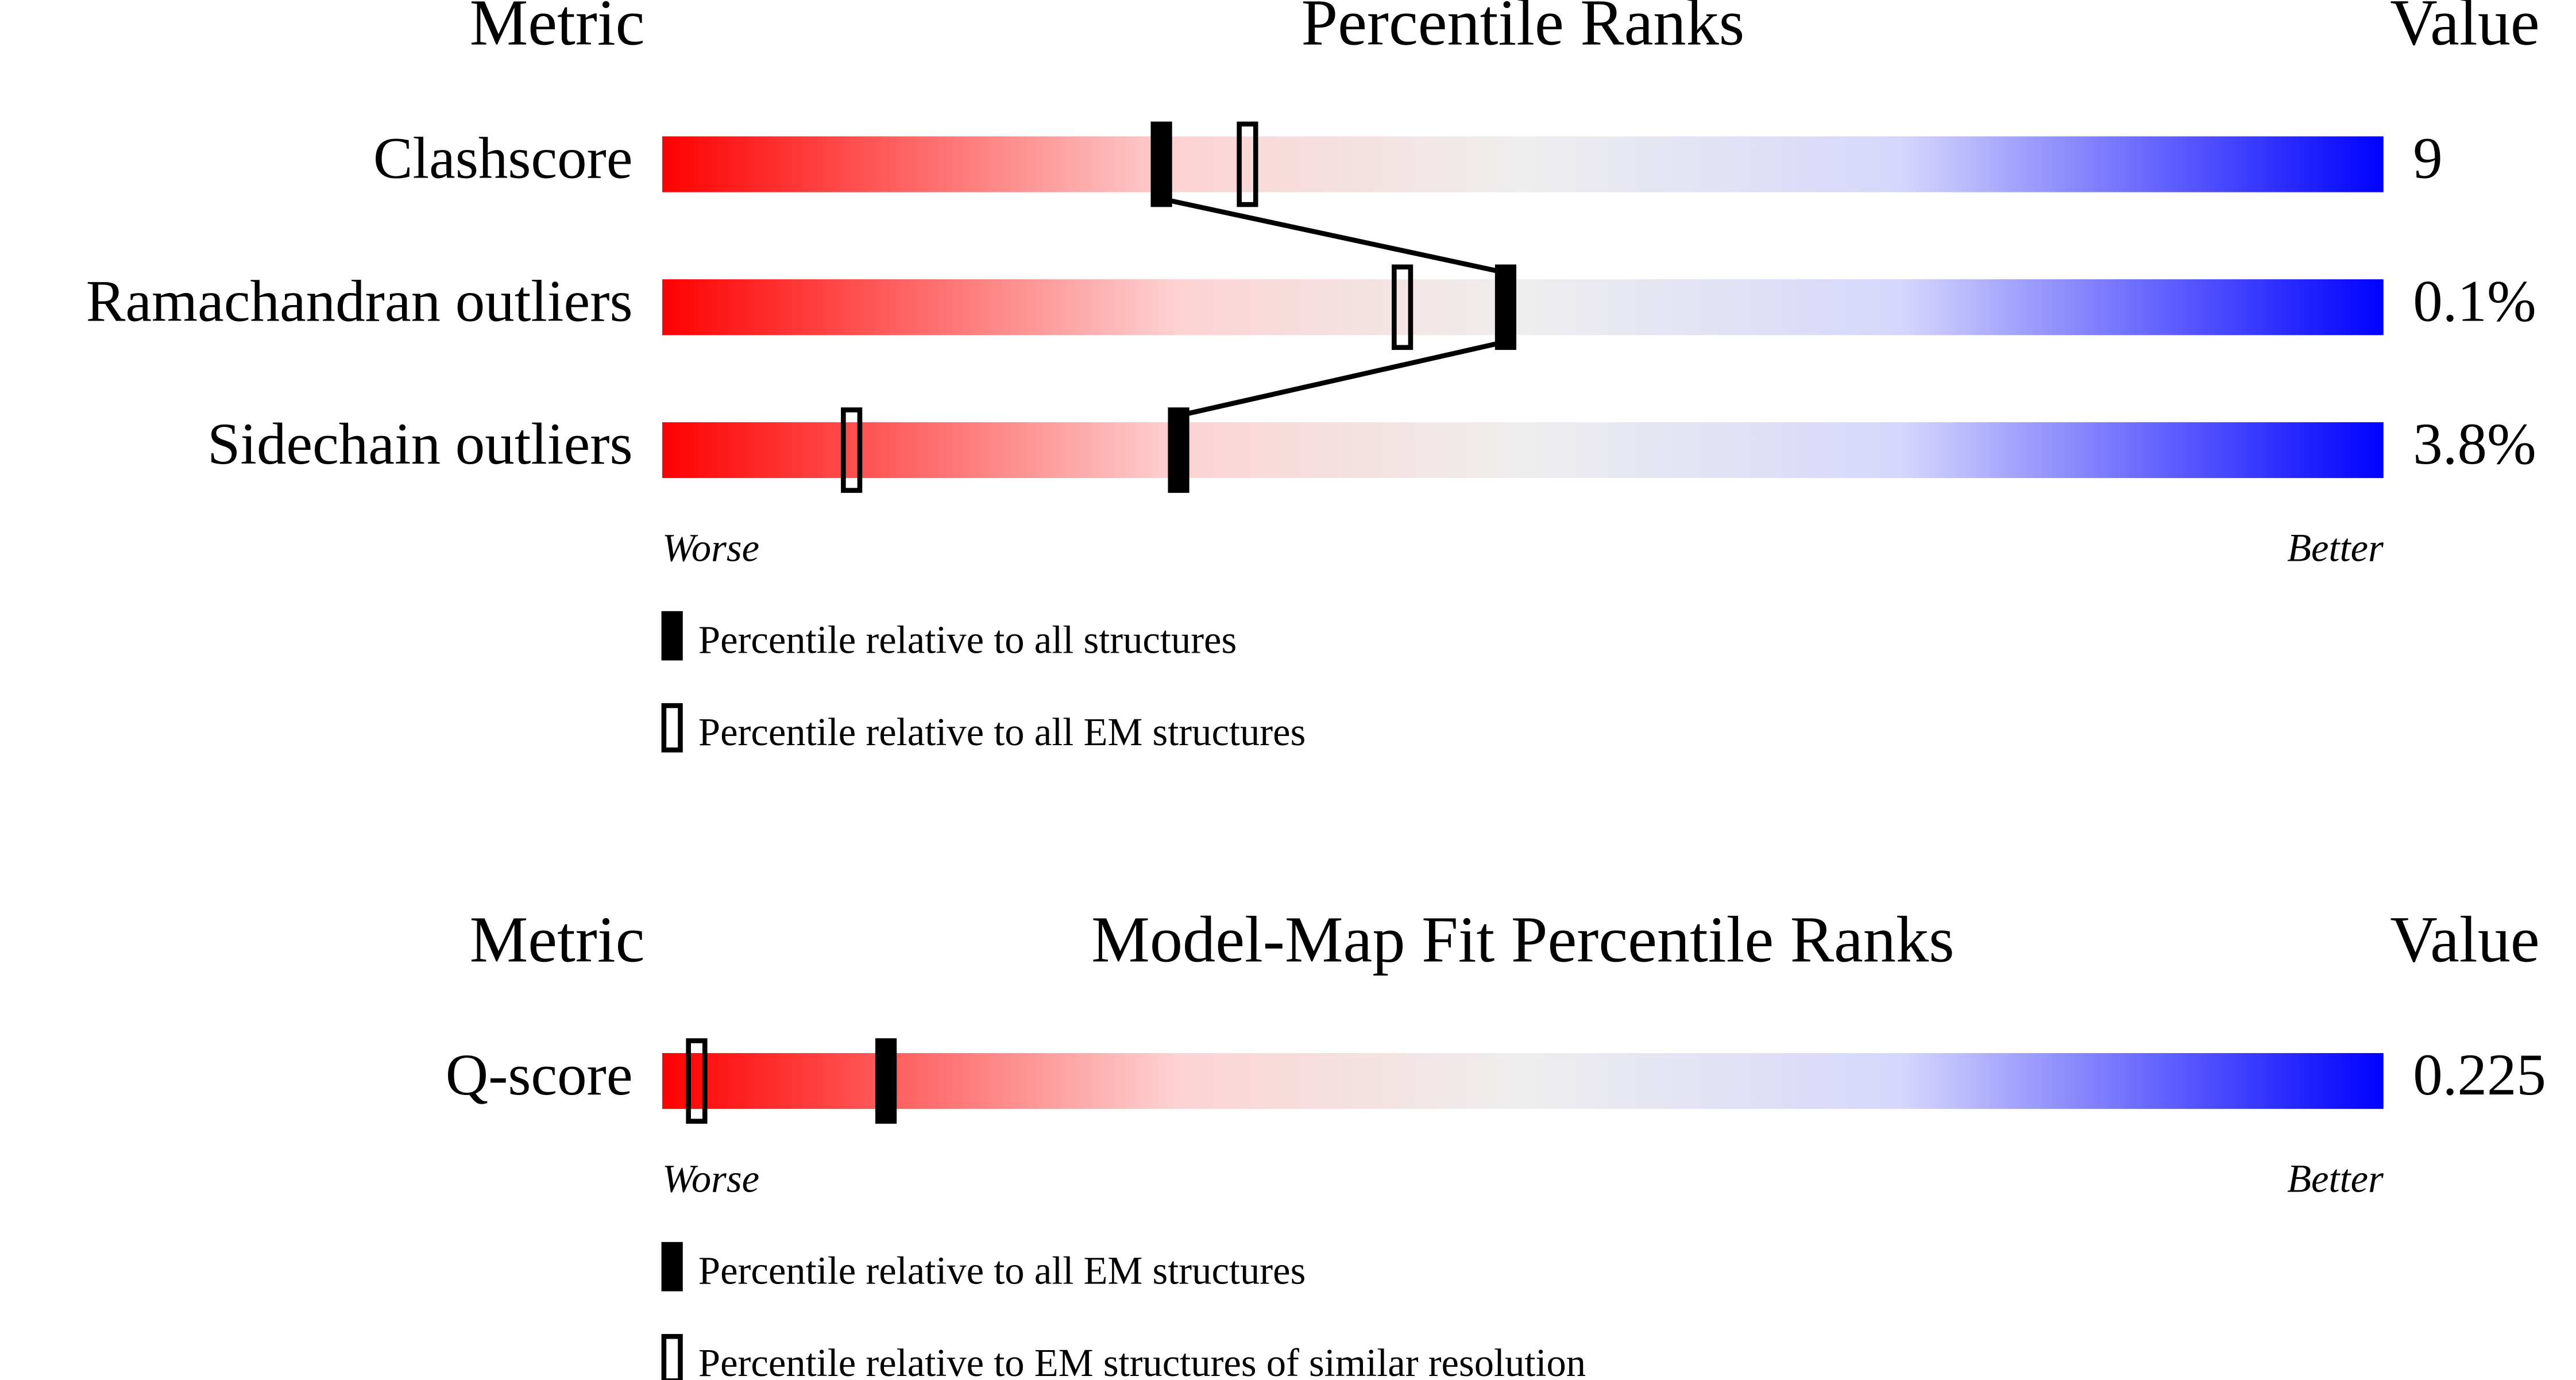 The width and height of the screenshot is (2576, 1380). I want to click on chart-title: Model-Map Fit Percentile Ranks, so click(1523, 939).